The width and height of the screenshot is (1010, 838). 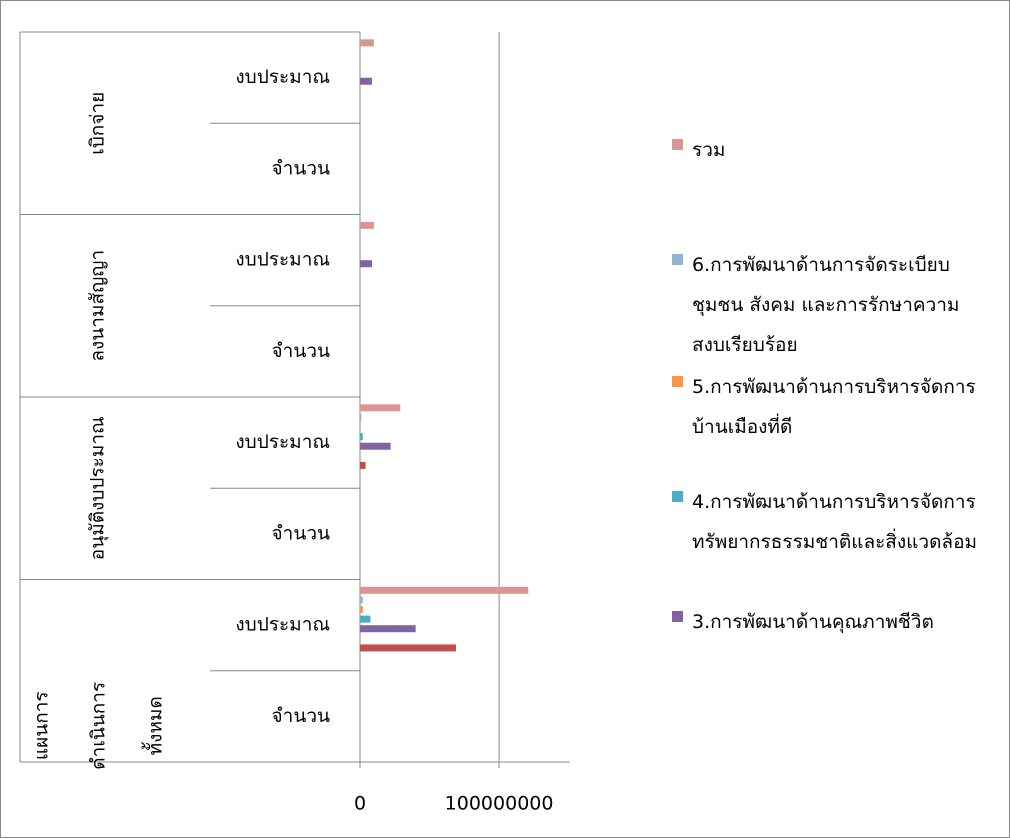 I want to click on group-label: ดำเนินการ, so click(x=99, y=726).